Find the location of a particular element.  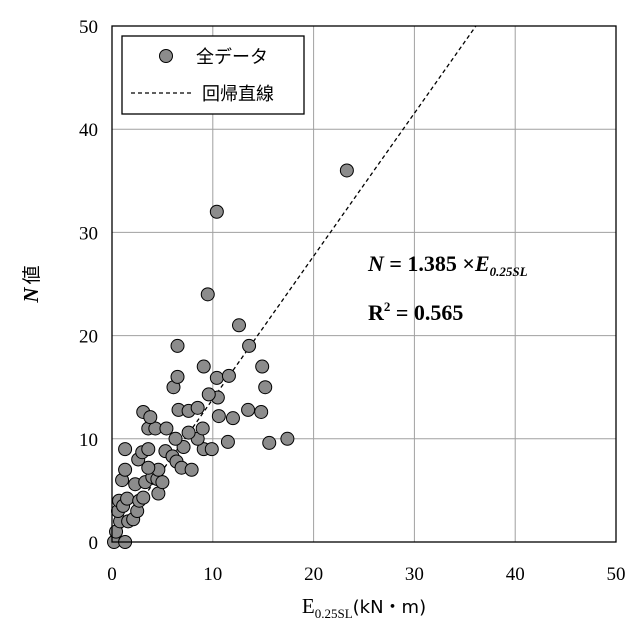

r-squared: R2 = 0.565 is located at coordinates (415, 312).